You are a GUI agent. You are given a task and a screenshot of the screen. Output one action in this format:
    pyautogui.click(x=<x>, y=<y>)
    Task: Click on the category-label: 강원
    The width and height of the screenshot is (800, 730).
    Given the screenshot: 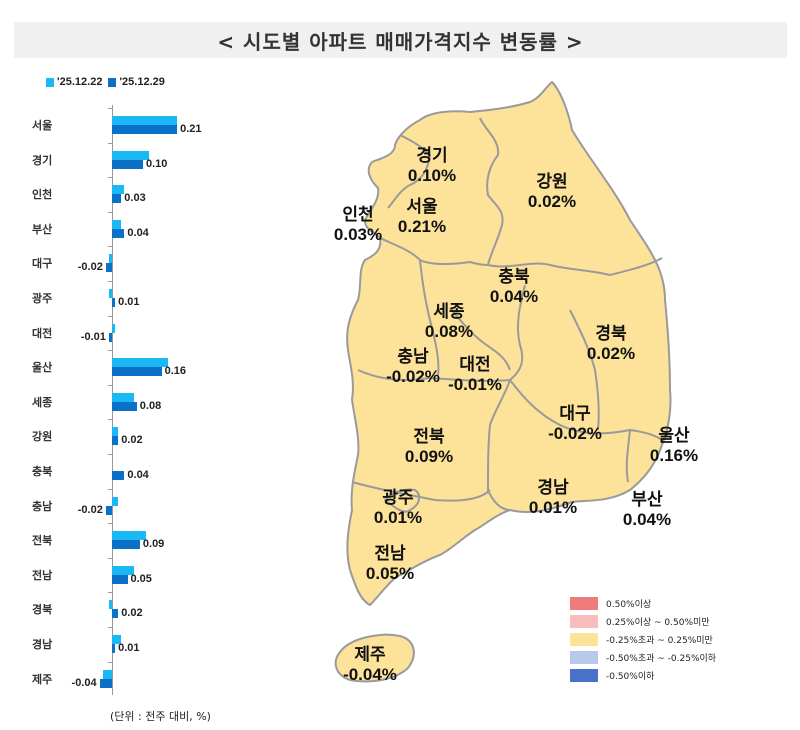 What is the action you would take?
    pyautogui.click(x=42, y=437)
    